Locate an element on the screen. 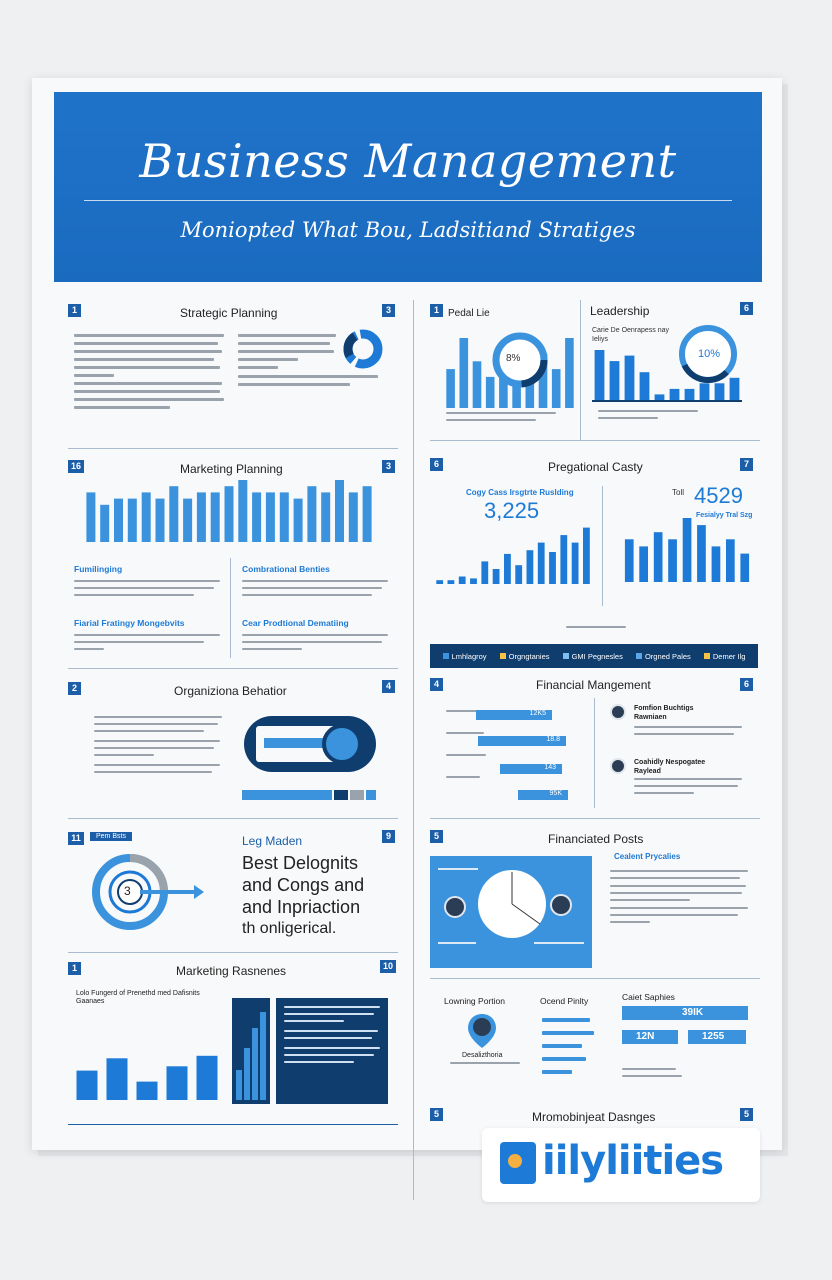  logo-icon is located at coordinates (518, 1163).